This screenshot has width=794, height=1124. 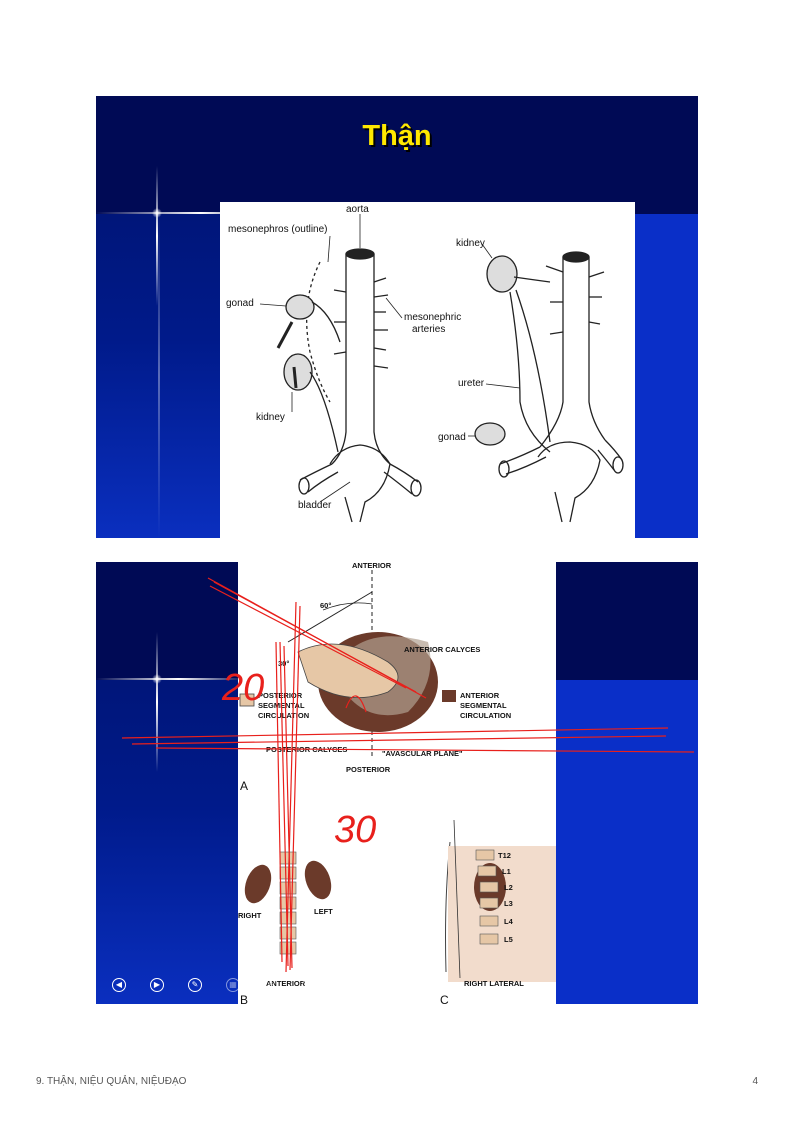 I want to click on label-mesonephric: mesonephric, so click(x=432, y=317).